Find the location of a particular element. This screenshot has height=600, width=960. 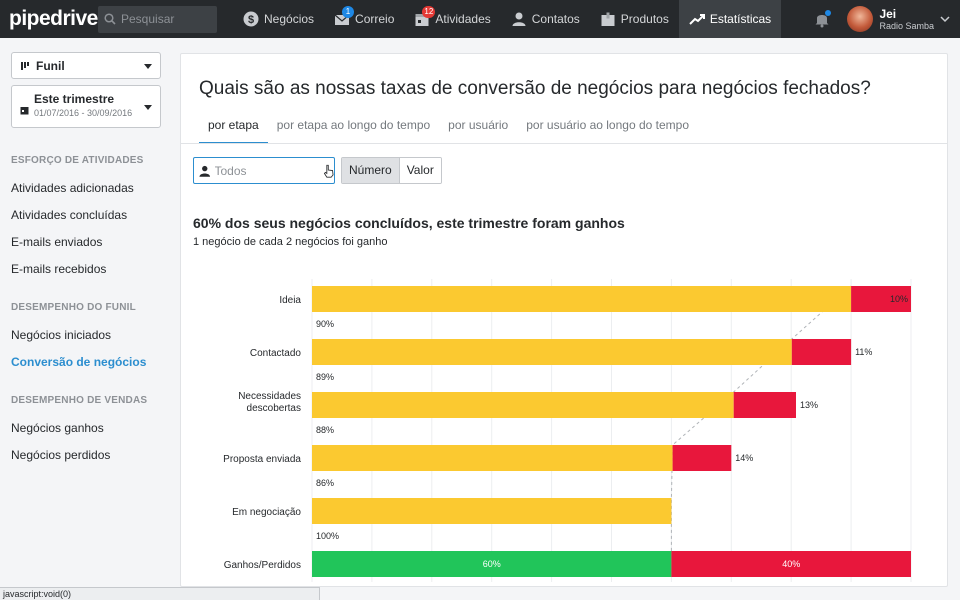

category-label: Contactado is located at coordinates (276, 353).